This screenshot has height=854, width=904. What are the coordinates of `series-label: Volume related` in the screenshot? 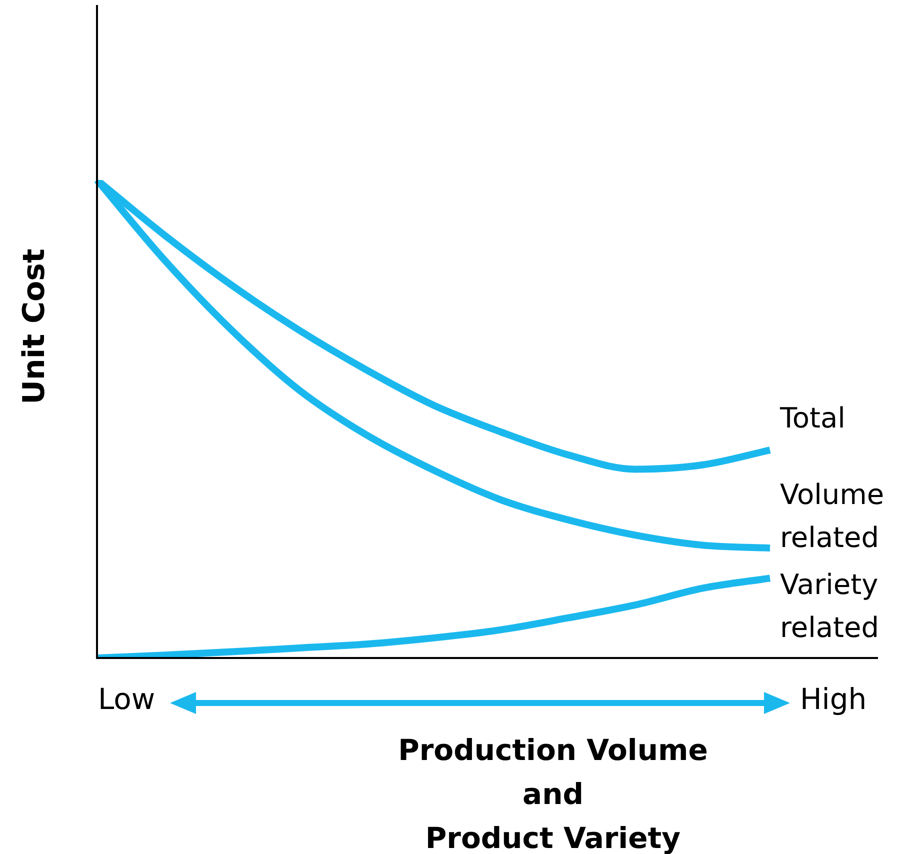 It's located at (832, 516).